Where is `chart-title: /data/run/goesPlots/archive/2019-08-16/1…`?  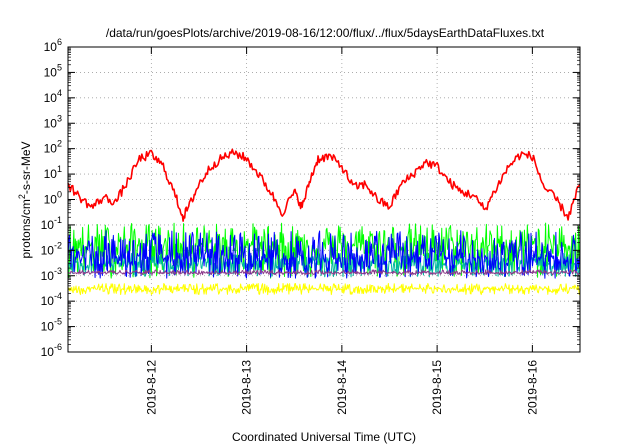
chart-title: /data/run/goesPlots/archive/2019-08-16/1… is located at coordinates (325, 33).